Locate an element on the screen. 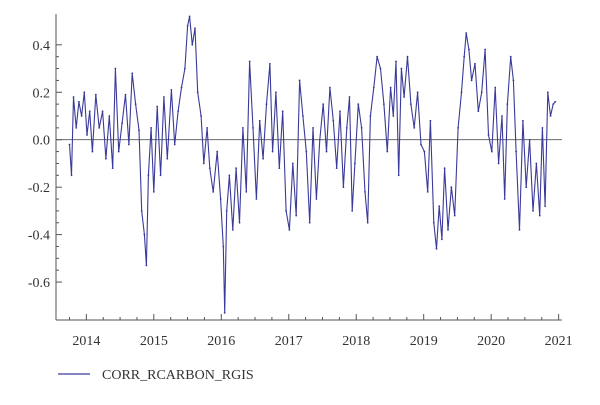 The image size is (600, 405). x-tick-label: 2021 is located at coordinates (559, 341).